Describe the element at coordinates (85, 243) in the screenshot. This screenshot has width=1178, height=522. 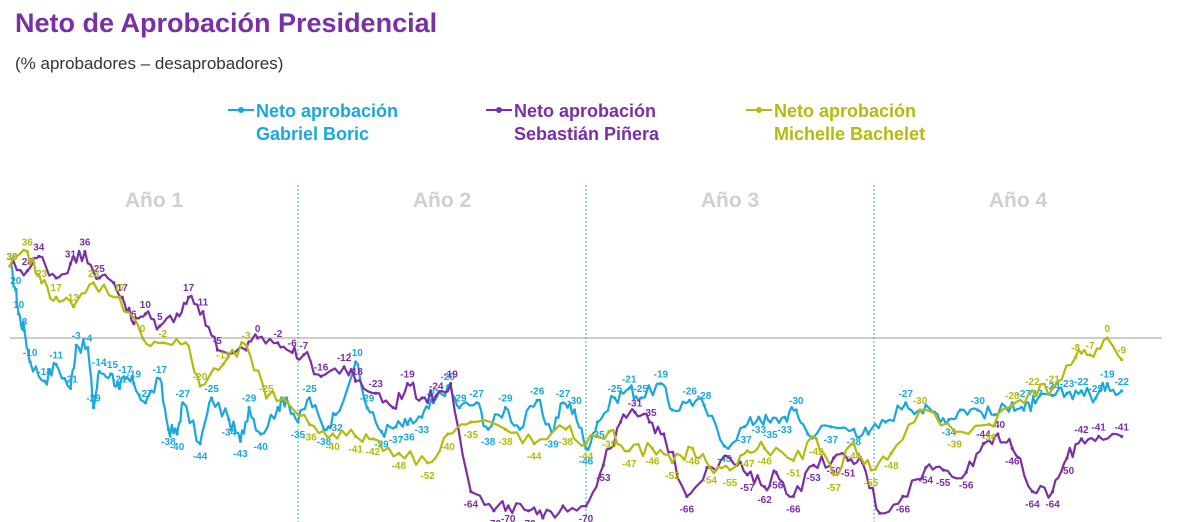
I see `data-label-pinera-4: 36` at that location.